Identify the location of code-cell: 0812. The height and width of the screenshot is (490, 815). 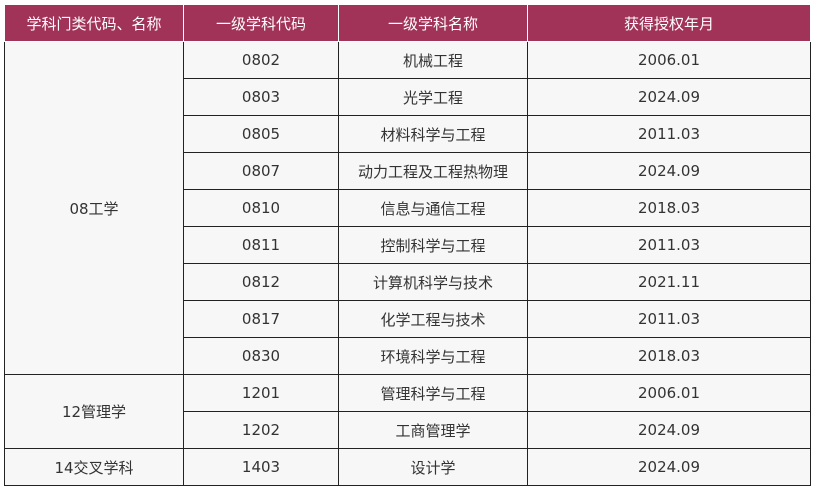
(261, 282).